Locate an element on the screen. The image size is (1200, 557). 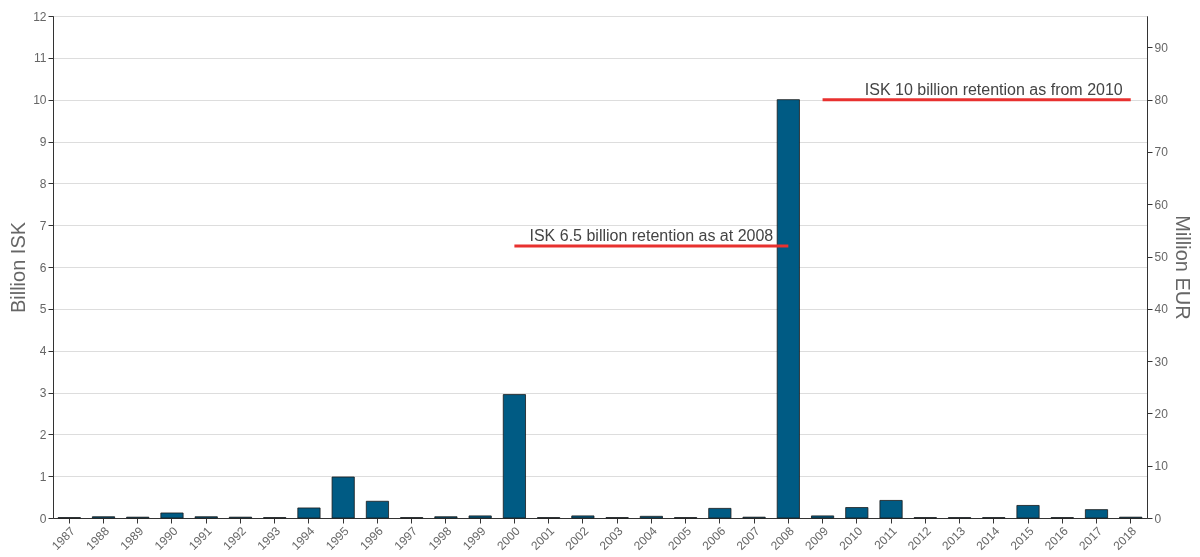
y-tick-label: 1 is located at coordinates (43, 476).